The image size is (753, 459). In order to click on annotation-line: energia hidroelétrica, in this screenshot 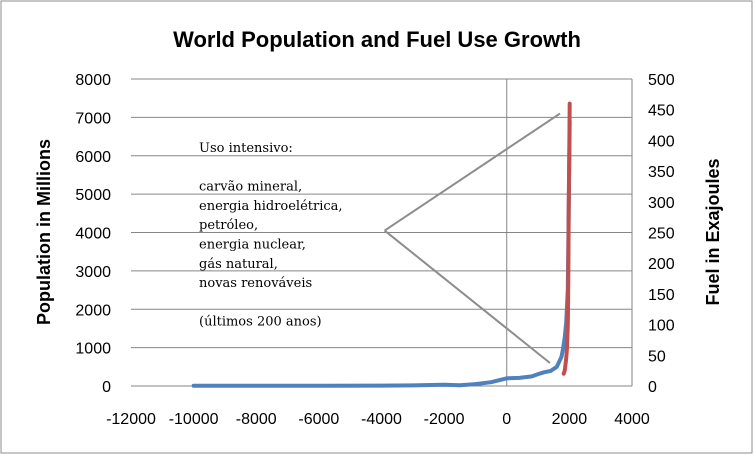, I will do `click(271, 206)`.